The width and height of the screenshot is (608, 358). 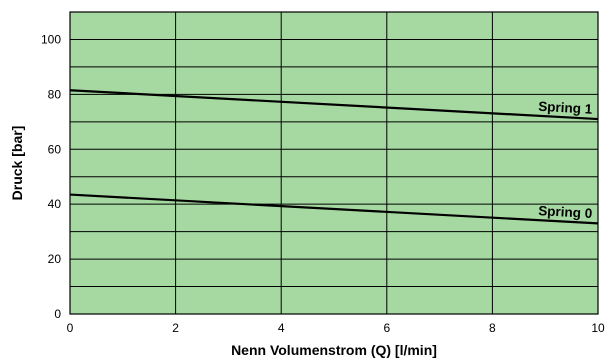 What do you see at coordinates (386, 328) in the screenshot?
I see `x-tick-label: 6` at bounding box center [386, 328].